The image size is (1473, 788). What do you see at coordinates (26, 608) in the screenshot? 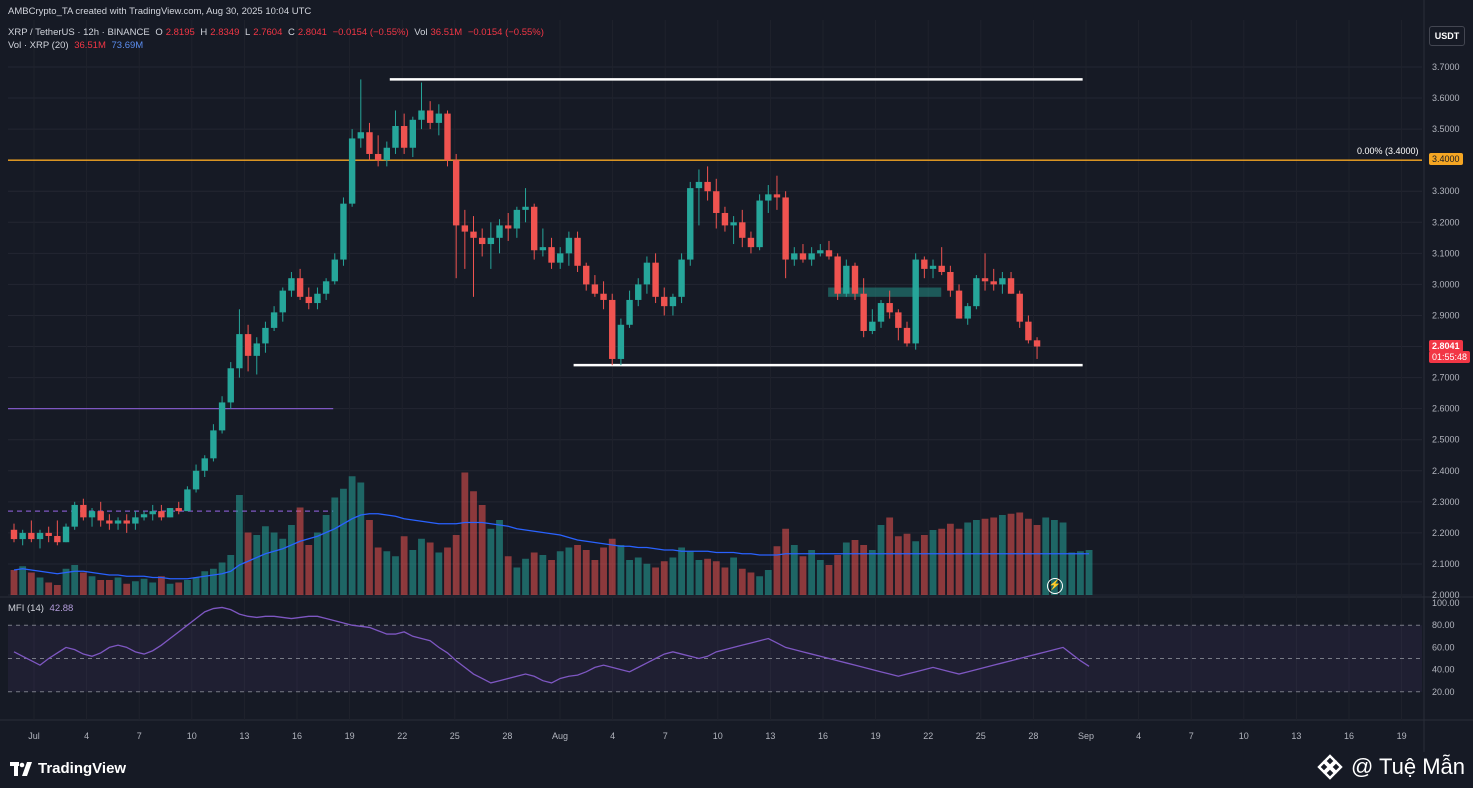
I see `mfi-indicator-label: MFI (14)` at bounding box center [26, 608].